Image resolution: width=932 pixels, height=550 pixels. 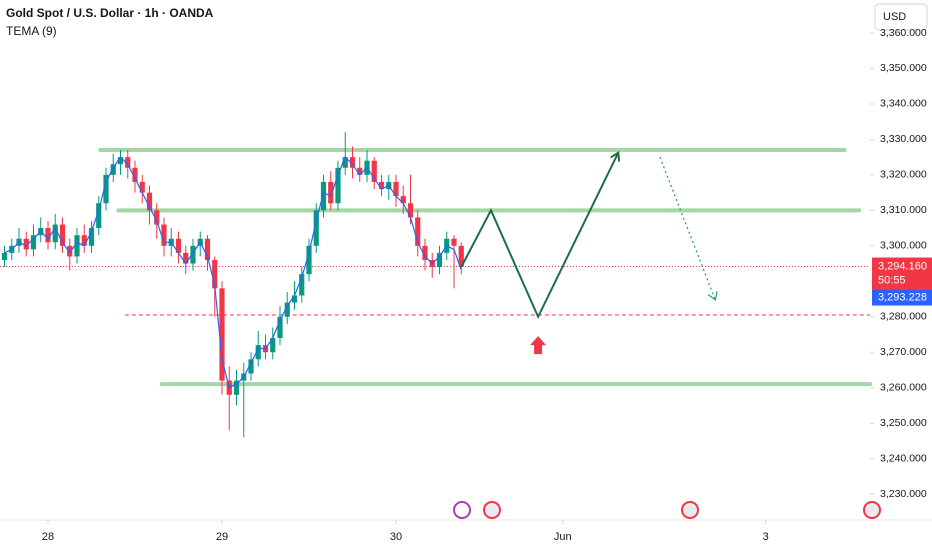 What do you see at coordinates (903, 317) in the screenshot?
I see `y-tick-label: 3,280.000` at bounding box center [903, 317].